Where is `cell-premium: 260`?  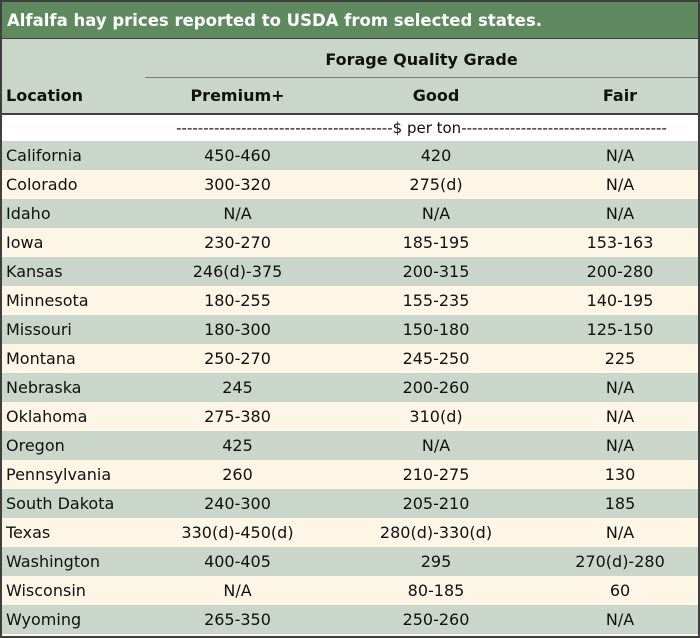 cell-premium: 260 is located at coordinates (237, 474).